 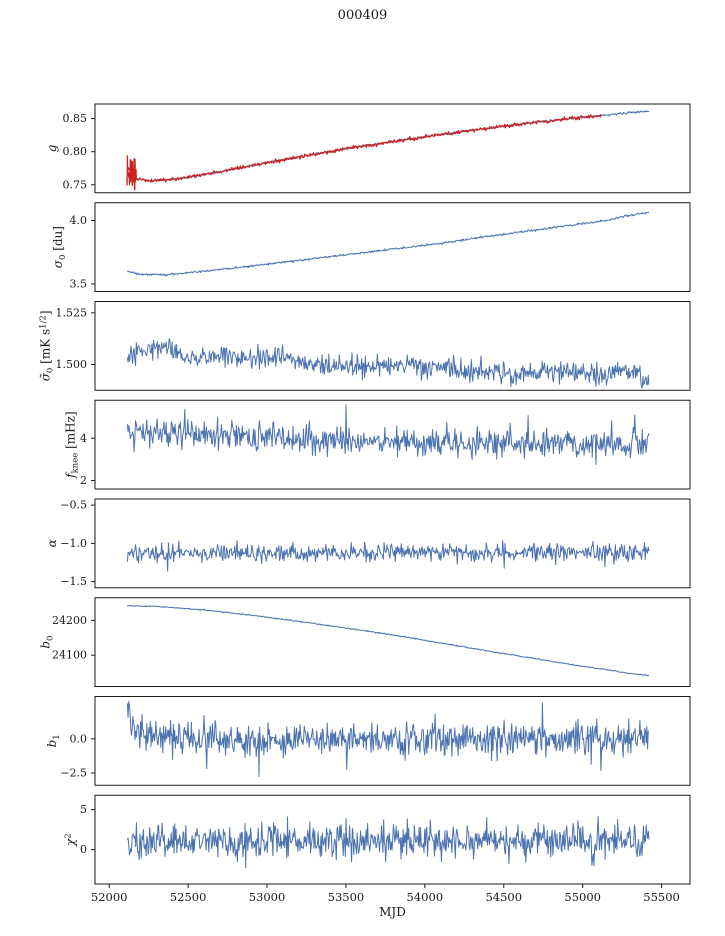 What do you see at coordinates (75, 184) in the screenshot?
I see `svg-text: 0.75` at bounding box center [75, 184].